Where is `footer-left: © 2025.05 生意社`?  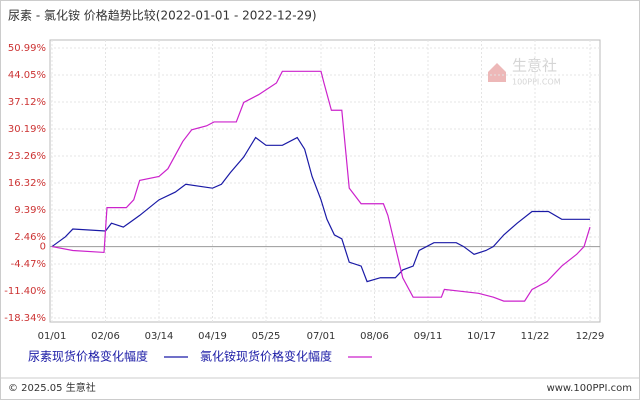
footer-left: © 2025.05 生意社 is located at coordinates (52, 387).